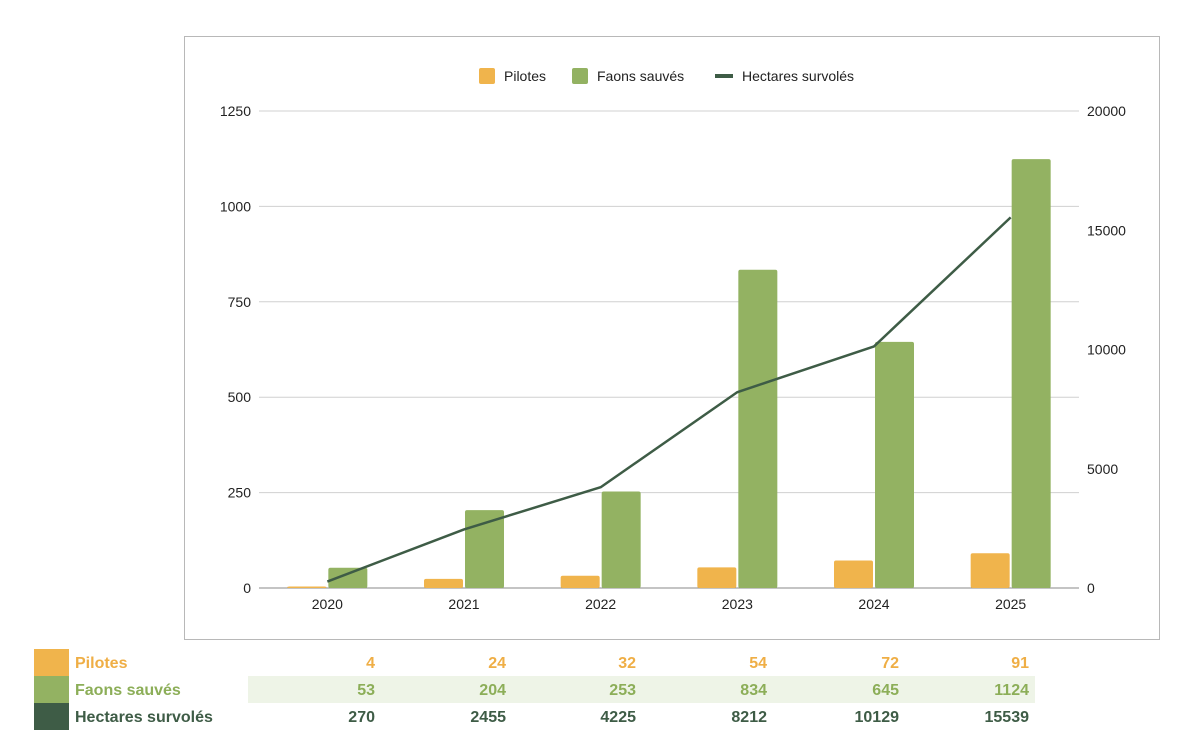 The image size is (1200, 754). What do you see at coordinates (144, 717) in the screenshot?
I see `table-row-label: Hectares survolés` at bounding box center [144, 717].